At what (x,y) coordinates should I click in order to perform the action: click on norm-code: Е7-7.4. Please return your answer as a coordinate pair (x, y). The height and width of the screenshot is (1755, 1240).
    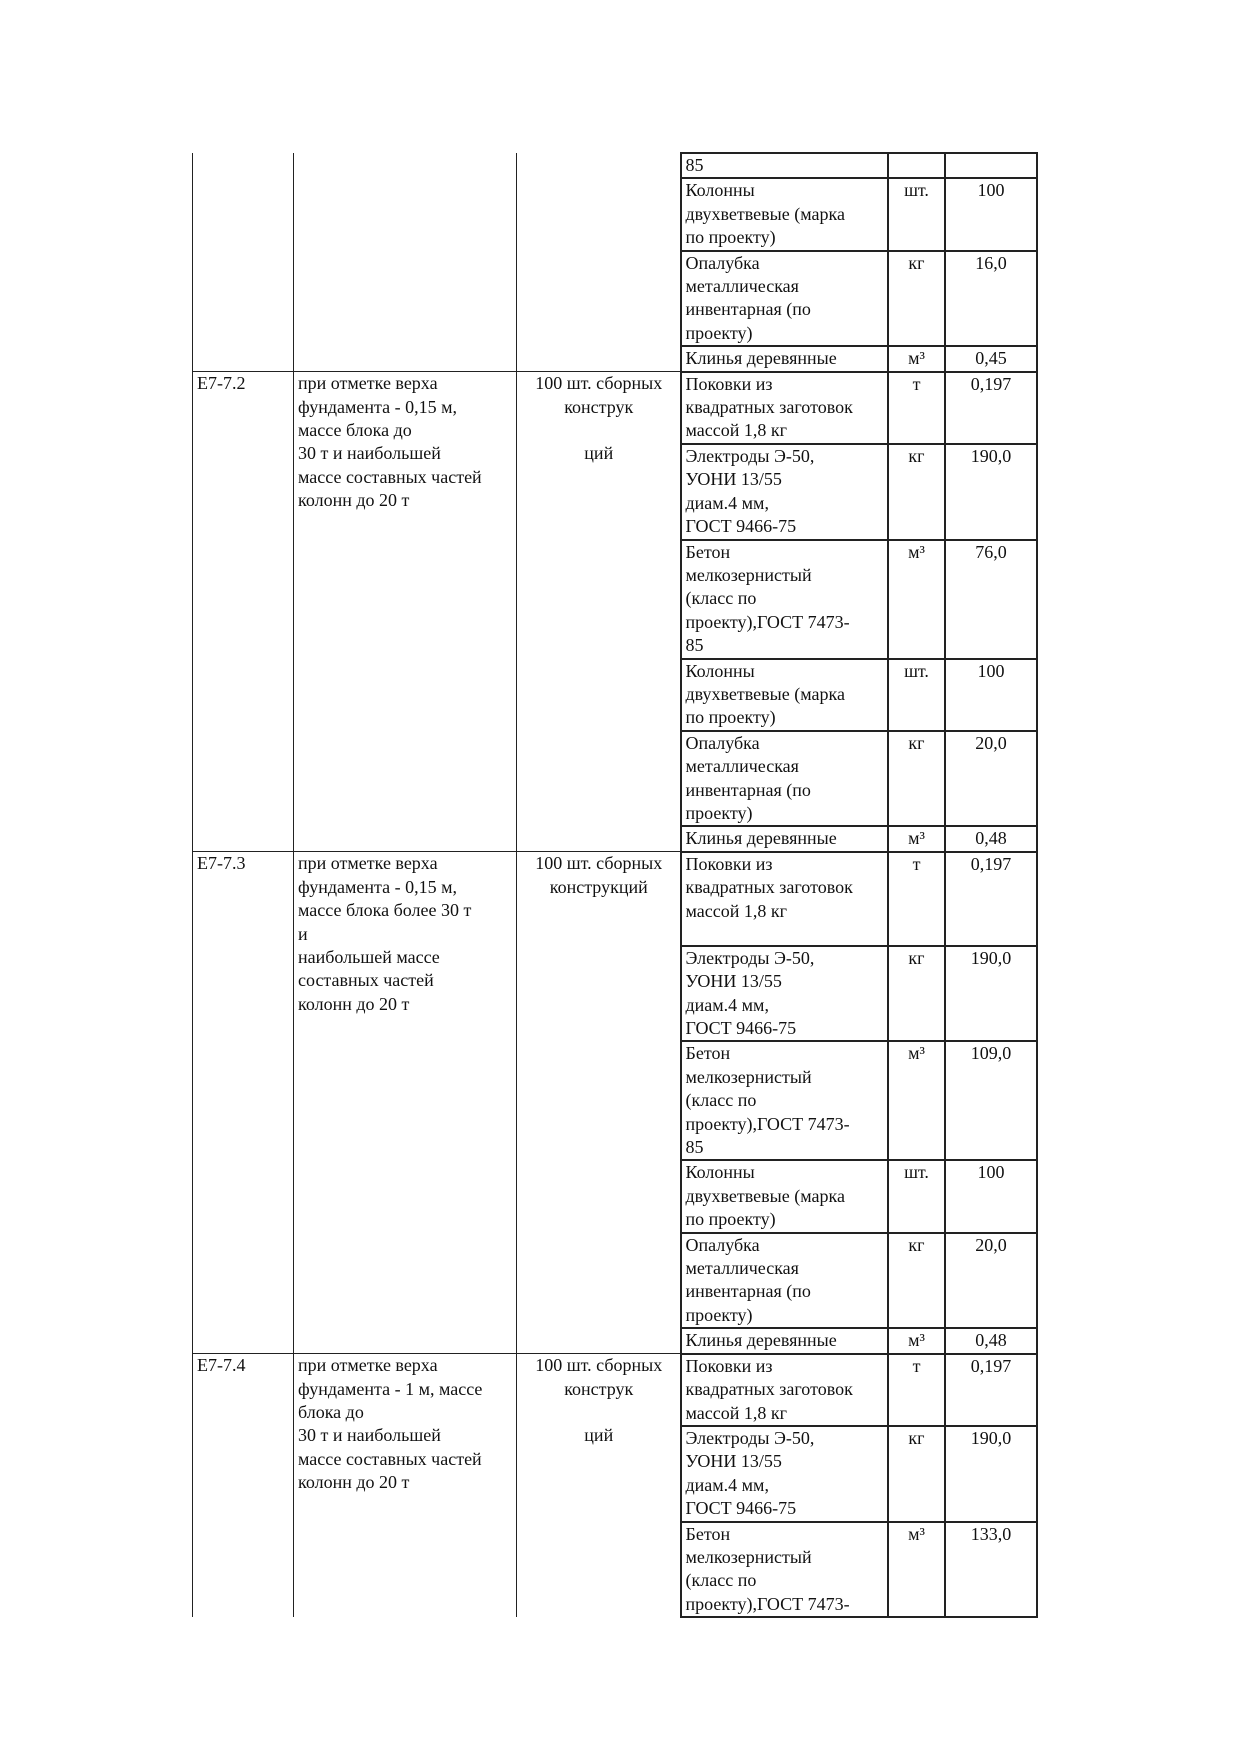
    Looking at the image, I should click on (243, 1485).